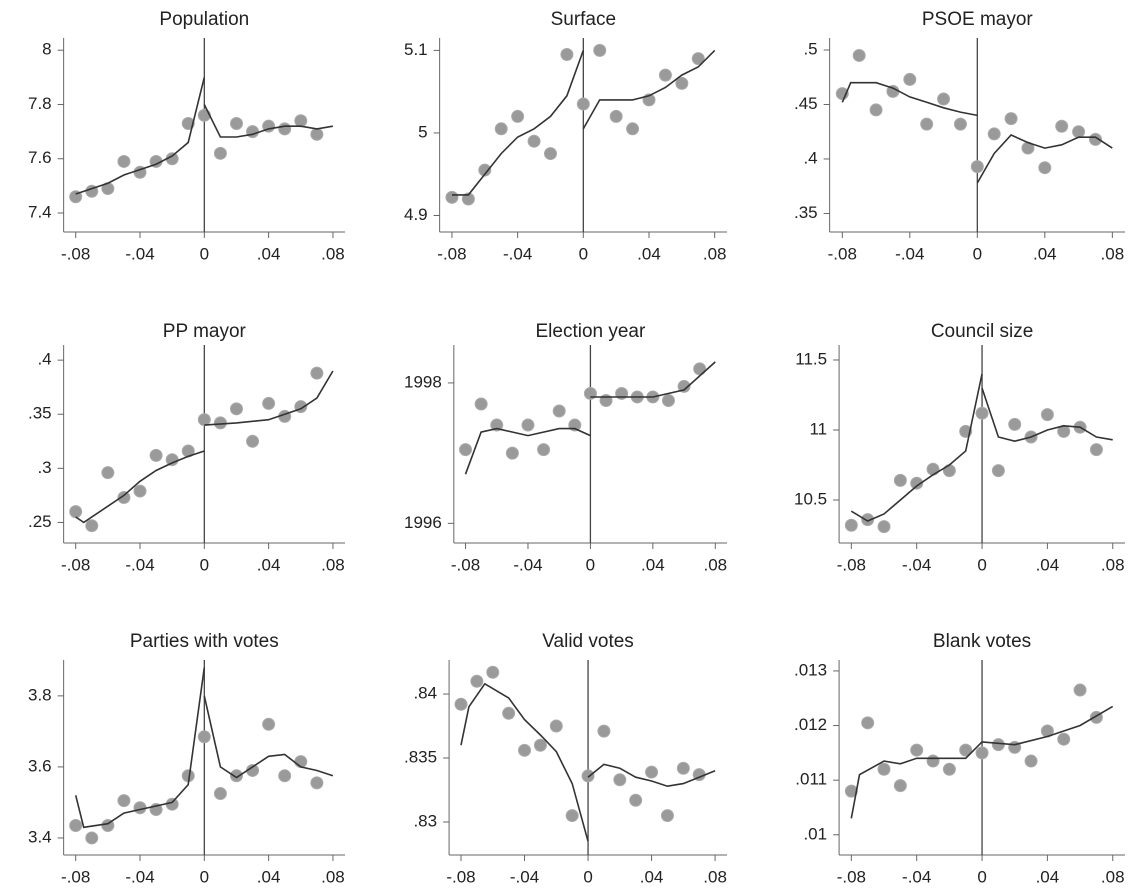  Describe the element at coordinates (40, 157) in the screenshot. I see `y-tick-label: 7.6` at that location.